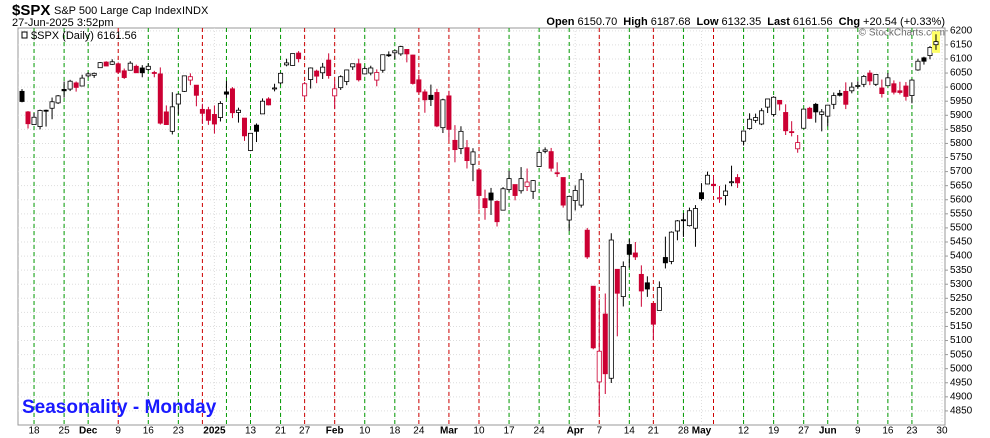  Describe the element at coordinates (214, 431) in the screenshot. I see `x-tick-label: 2025` at that location.